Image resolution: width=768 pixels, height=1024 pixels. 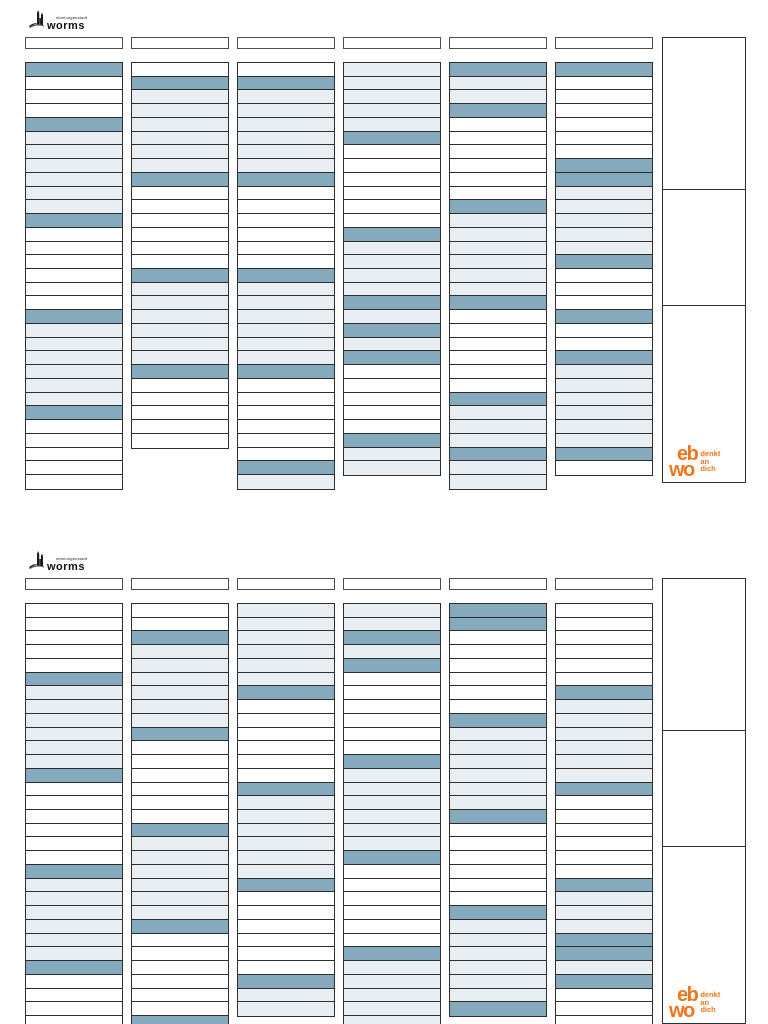 I want to click on info-sidebar: eb wo denkt an dich, so click(x=704, y=260).